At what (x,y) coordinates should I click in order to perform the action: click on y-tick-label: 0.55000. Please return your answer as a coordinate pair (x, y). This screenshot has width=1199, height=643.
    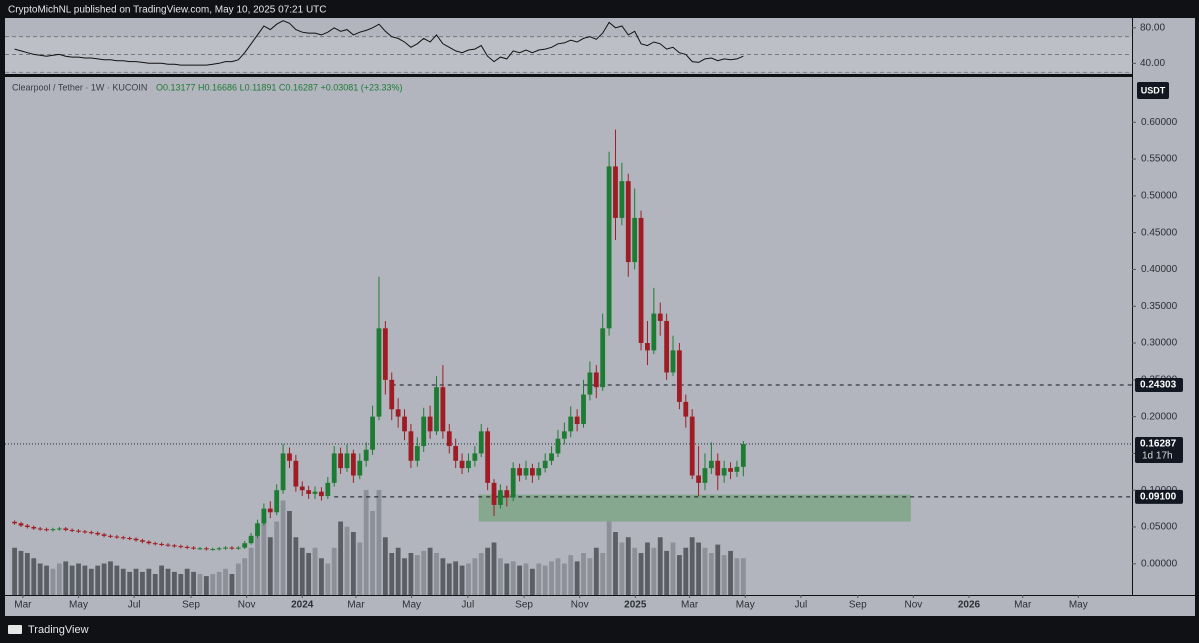
    Looking at the image, I should click on (1159, 159).